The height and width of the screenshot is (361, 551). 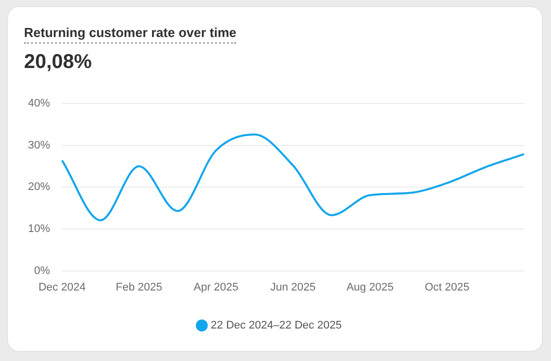 What do you see at coordinates (139, 287) in the screenshot?
I see `x-tick-label: Feb 2025` at bounding box center [139, 287].